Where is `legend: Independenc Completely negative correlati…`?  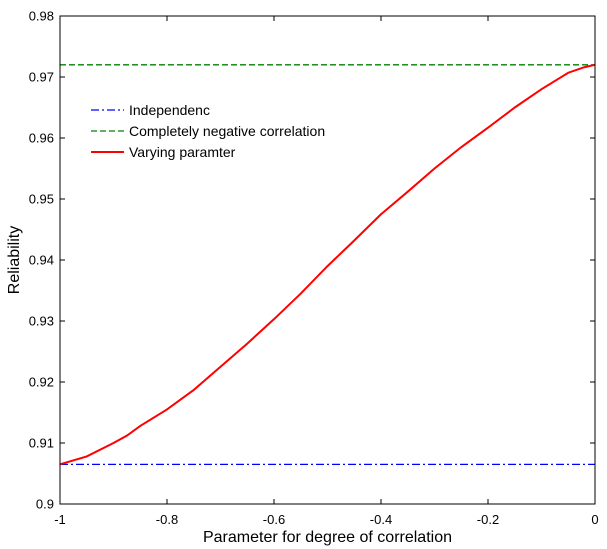 legend: Independenc Completely negative correlati… is located at coordinates (208, 131).